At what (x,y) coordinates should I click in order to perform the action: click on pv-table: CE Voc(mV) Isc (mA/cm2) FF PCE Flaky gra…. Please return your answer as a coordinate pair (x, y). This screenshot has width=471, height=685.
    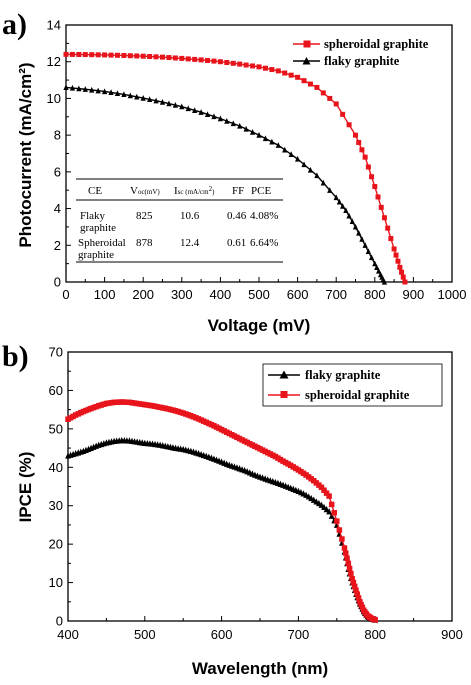
    Looking at the image, I should click on (179, 220).